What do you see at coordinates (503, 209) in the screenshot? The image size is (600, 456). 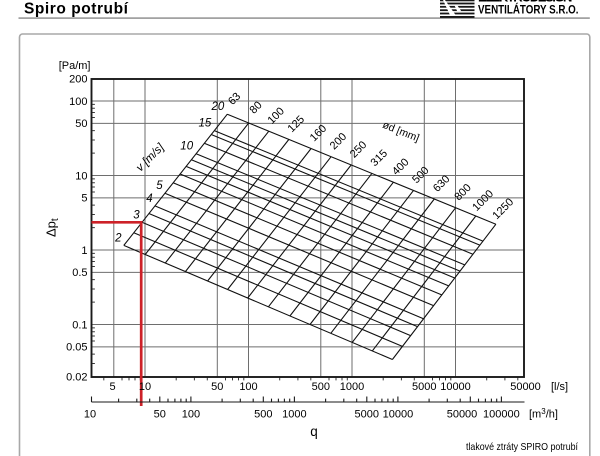 I see `svg-text: 1250` at bounding box center [503, 209].